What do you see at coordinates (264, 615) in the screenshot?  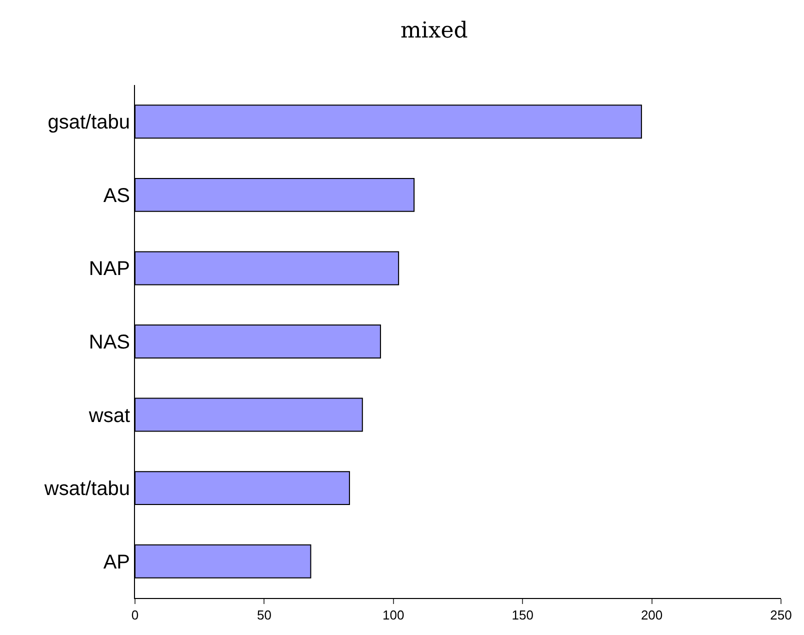 I see `x-tick-label: 50` at bounding box center [264, 615].